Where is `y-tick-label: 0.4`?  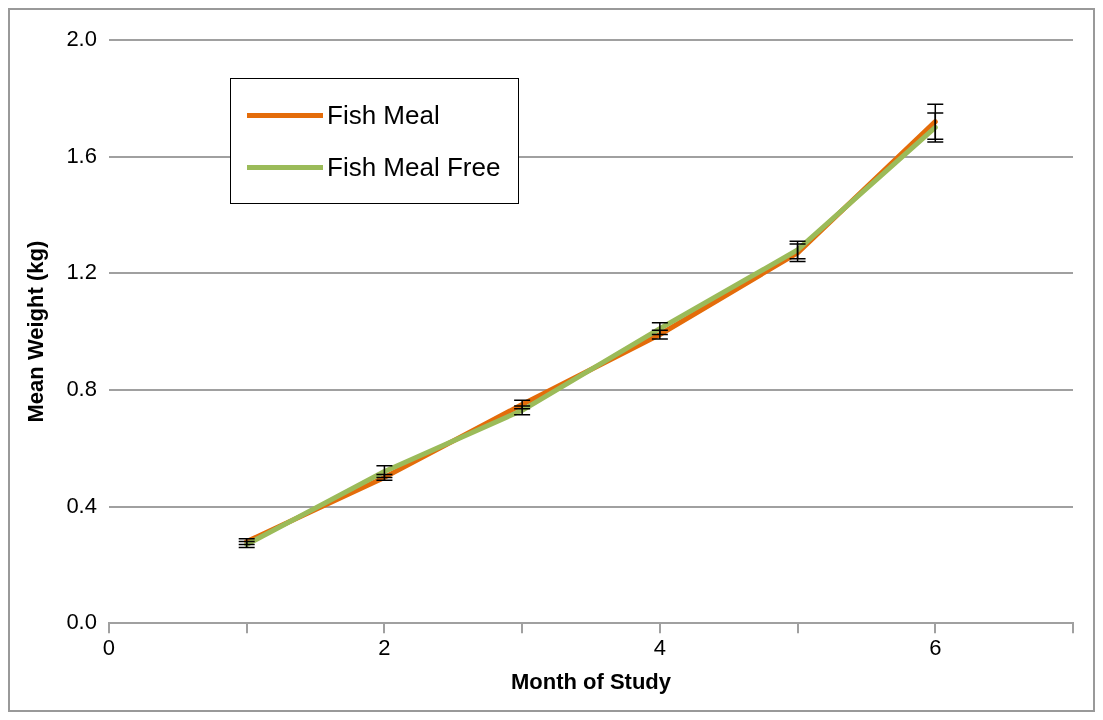
y-tick-label: 0.4 is located at coordinates (81, 505).